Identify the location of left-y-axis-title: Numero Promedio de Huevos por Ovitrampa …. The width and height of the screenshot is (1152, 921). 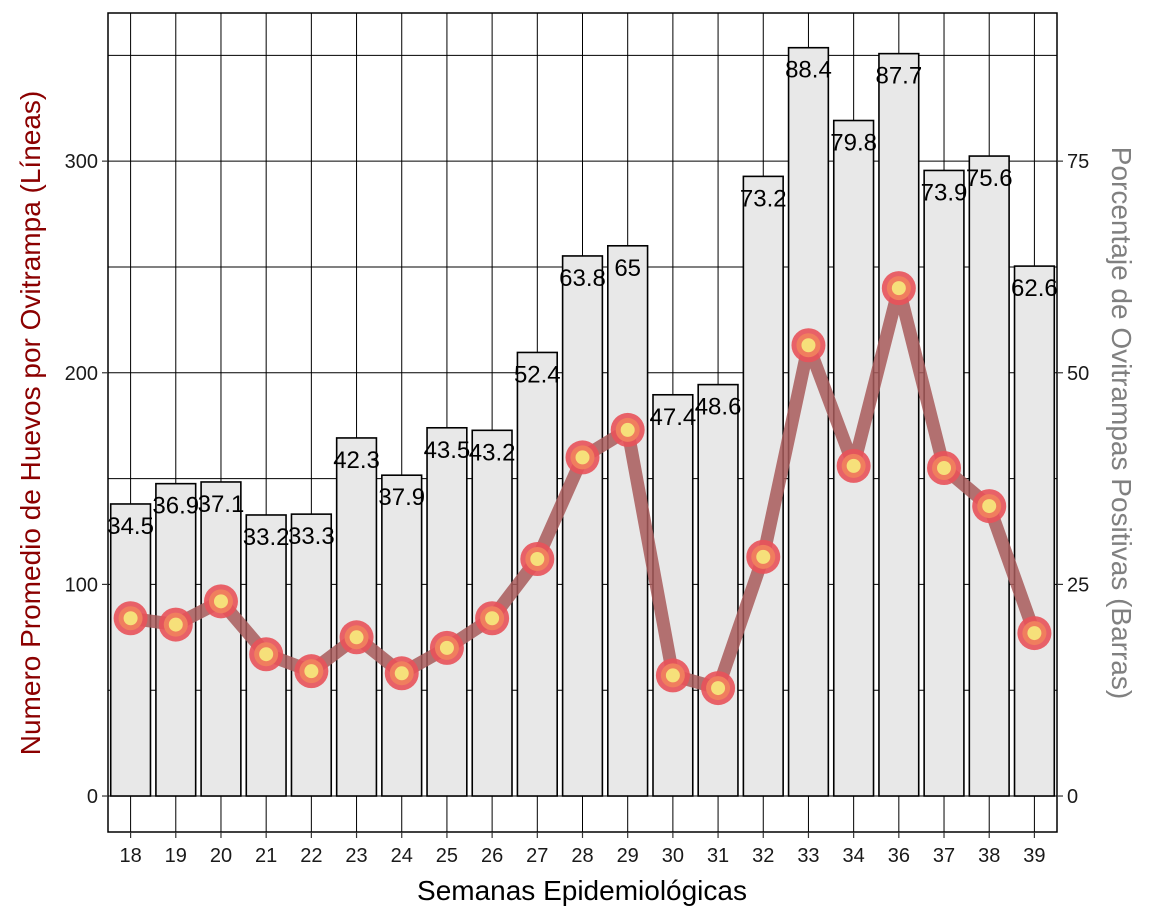
(30, 423).